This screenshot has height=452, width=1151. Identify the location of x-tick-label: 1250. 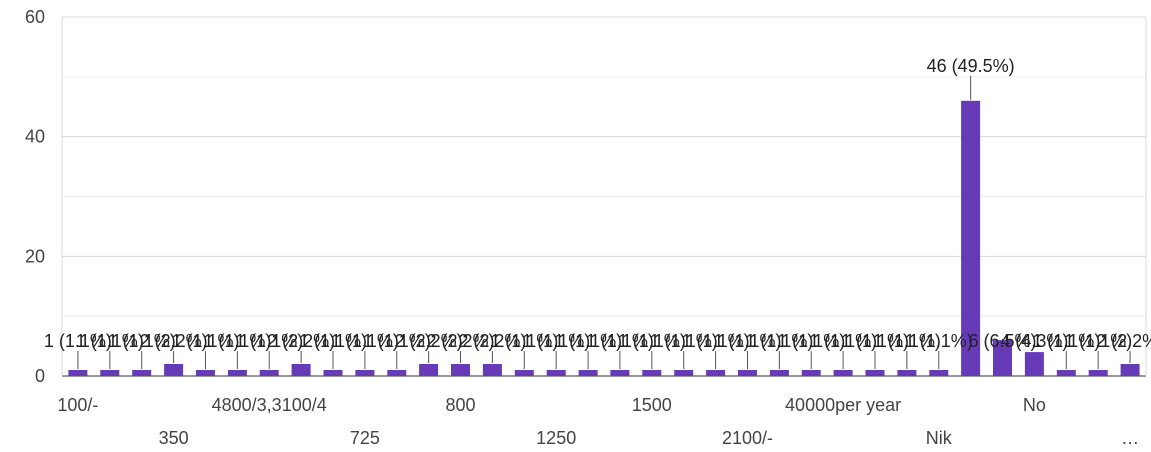
(556, 438).